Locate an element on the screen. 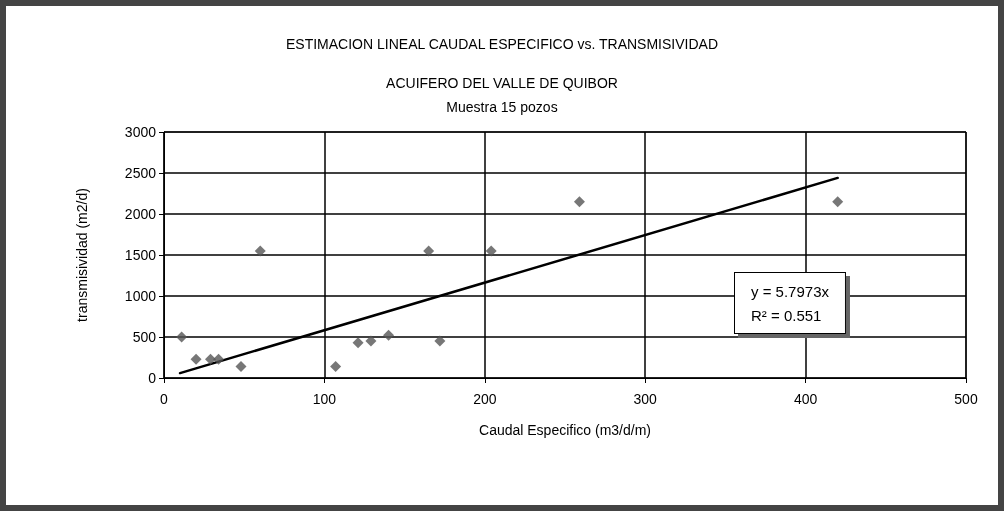 This screenshot has width=1004, height=511. y-tick-label: 1000 is located at coordinates (140, 296).